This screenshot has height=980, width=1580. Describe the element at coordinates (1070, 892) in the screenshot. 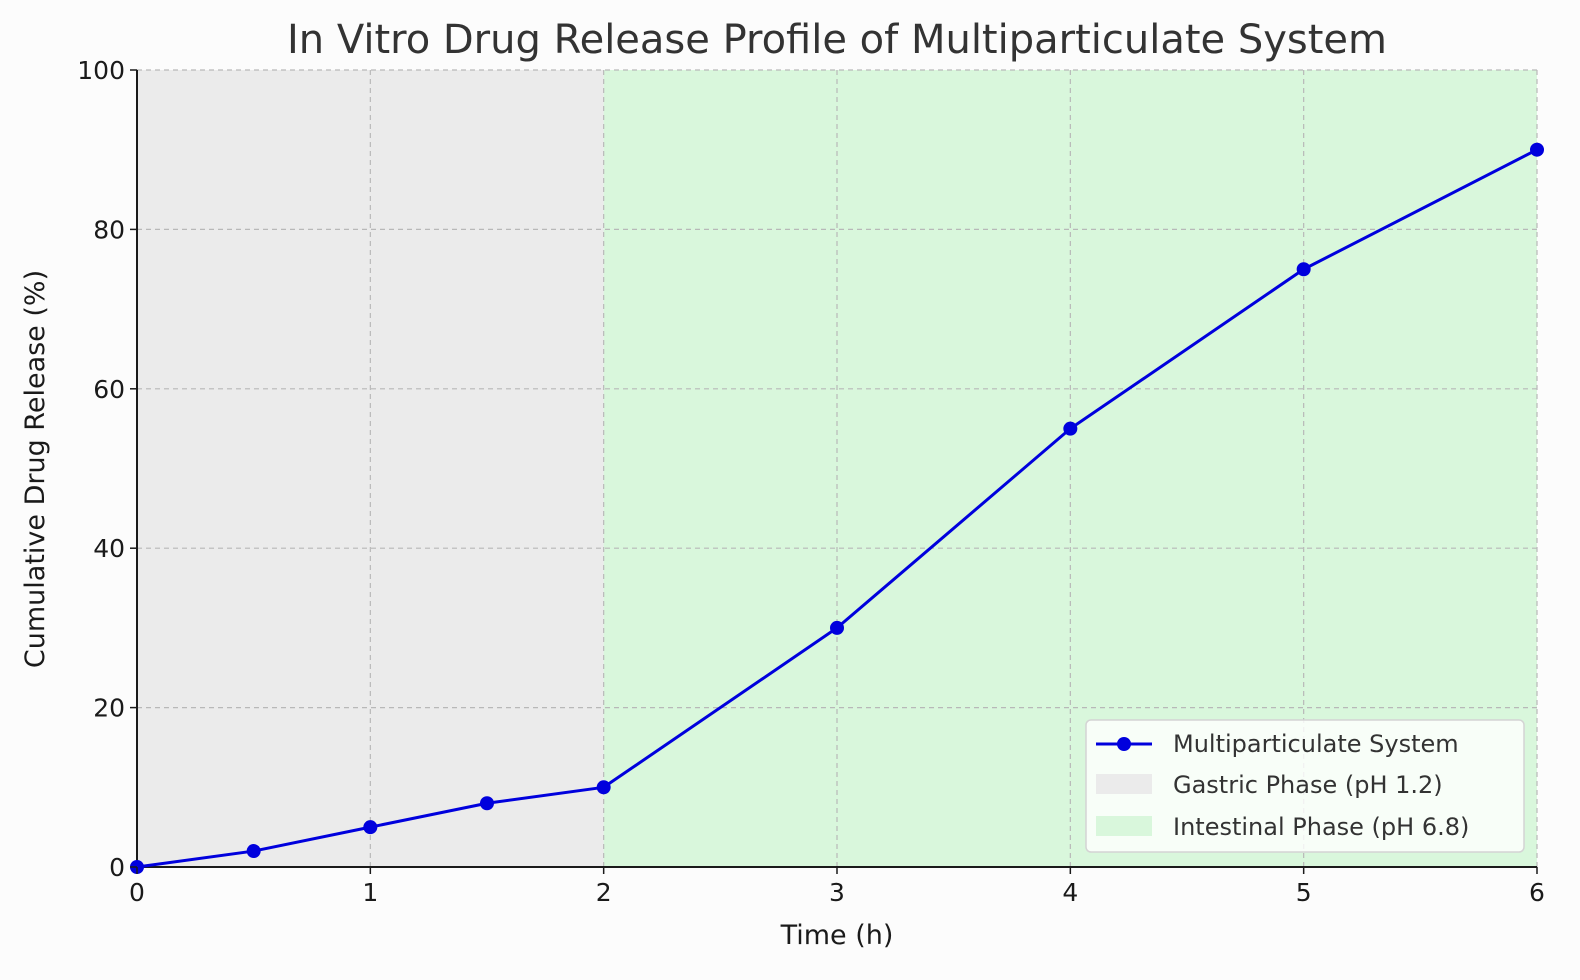

I see `x-tick-label-4: 4` at that location.